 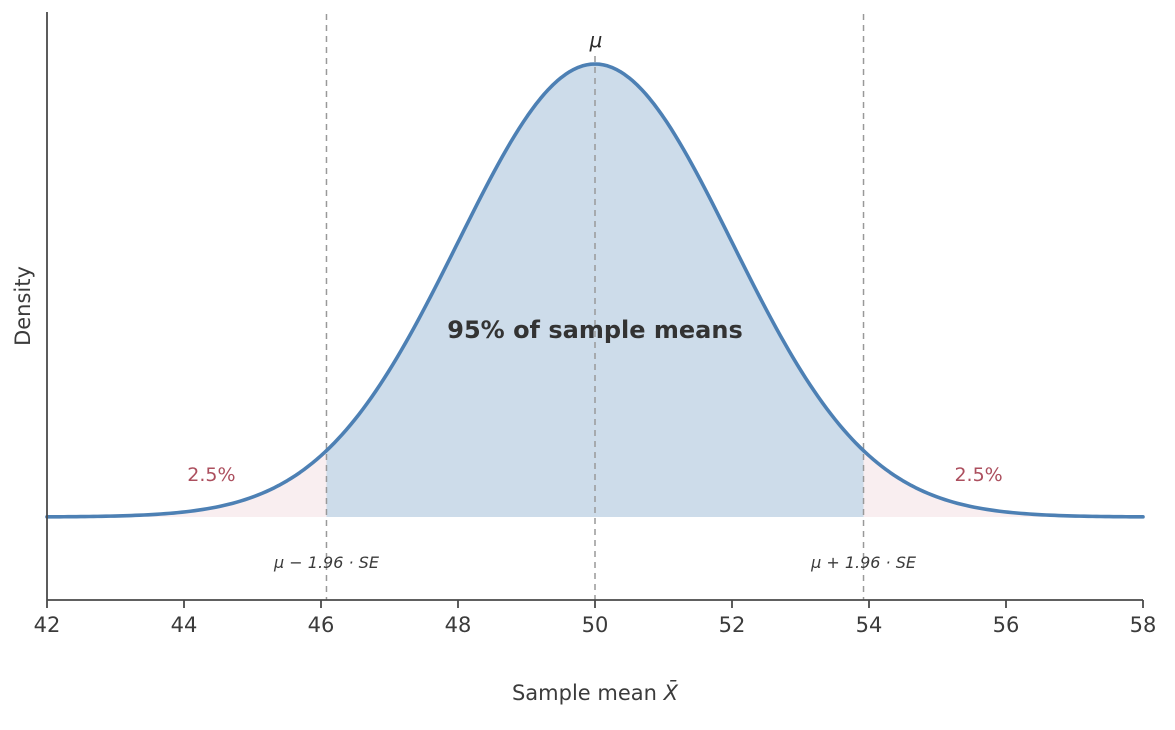 I want to click on y-axis-label: Density, so click(x=23, y=306).